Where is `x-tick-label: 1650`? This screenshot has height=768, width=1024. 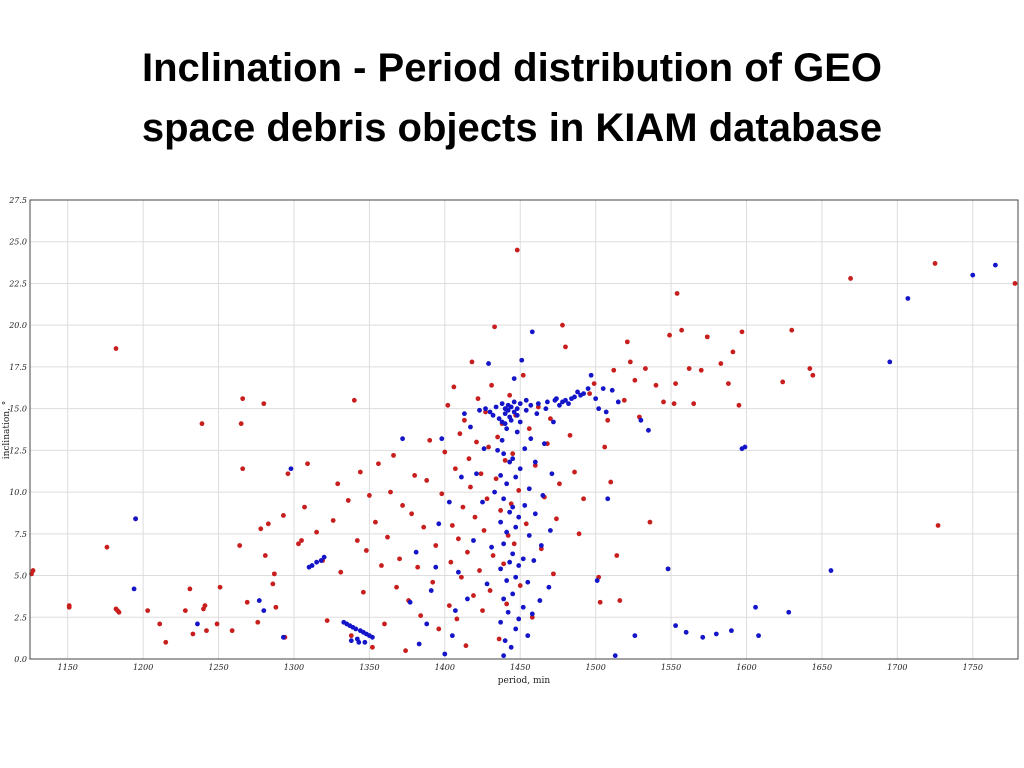
x-tick-label: 1650 is located at coordinates (822, 667).